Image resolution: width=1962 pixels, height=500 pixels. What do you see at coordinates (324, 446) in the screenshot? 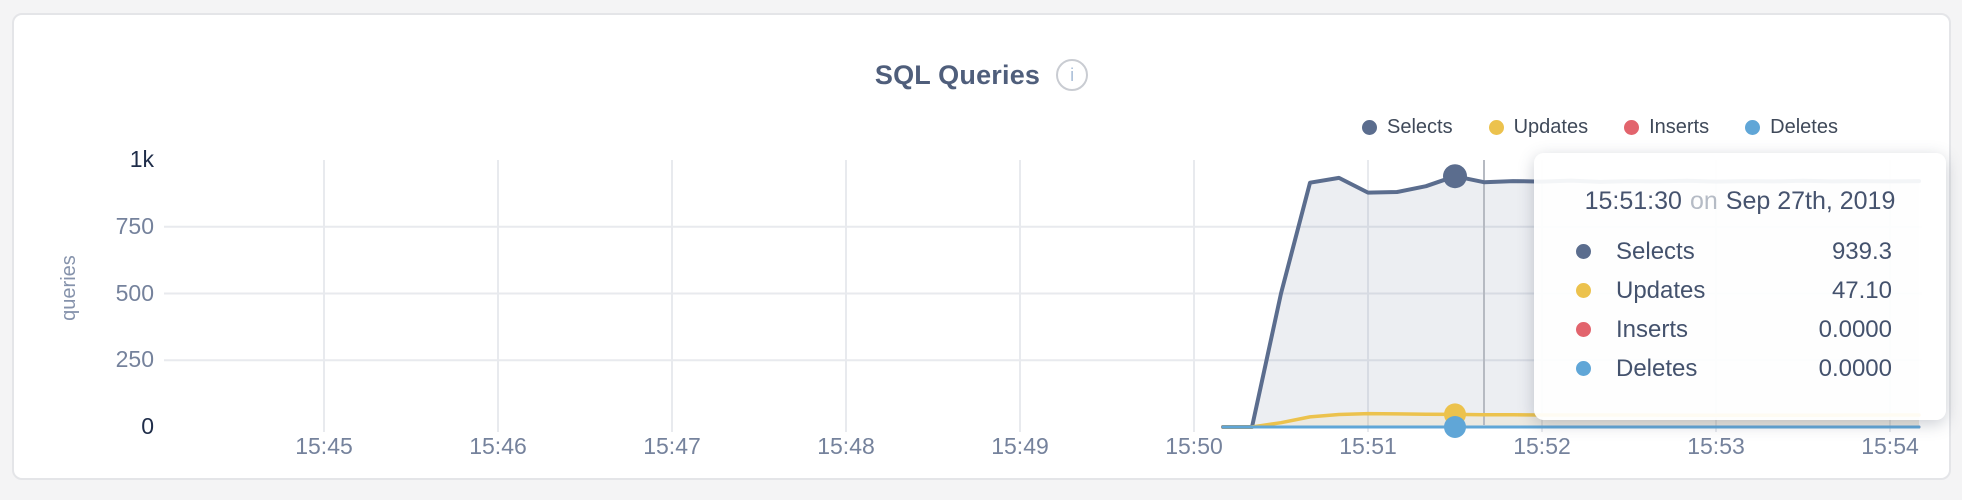
I see `x-tick-label: 15:45` at bounding box center [324, 446].